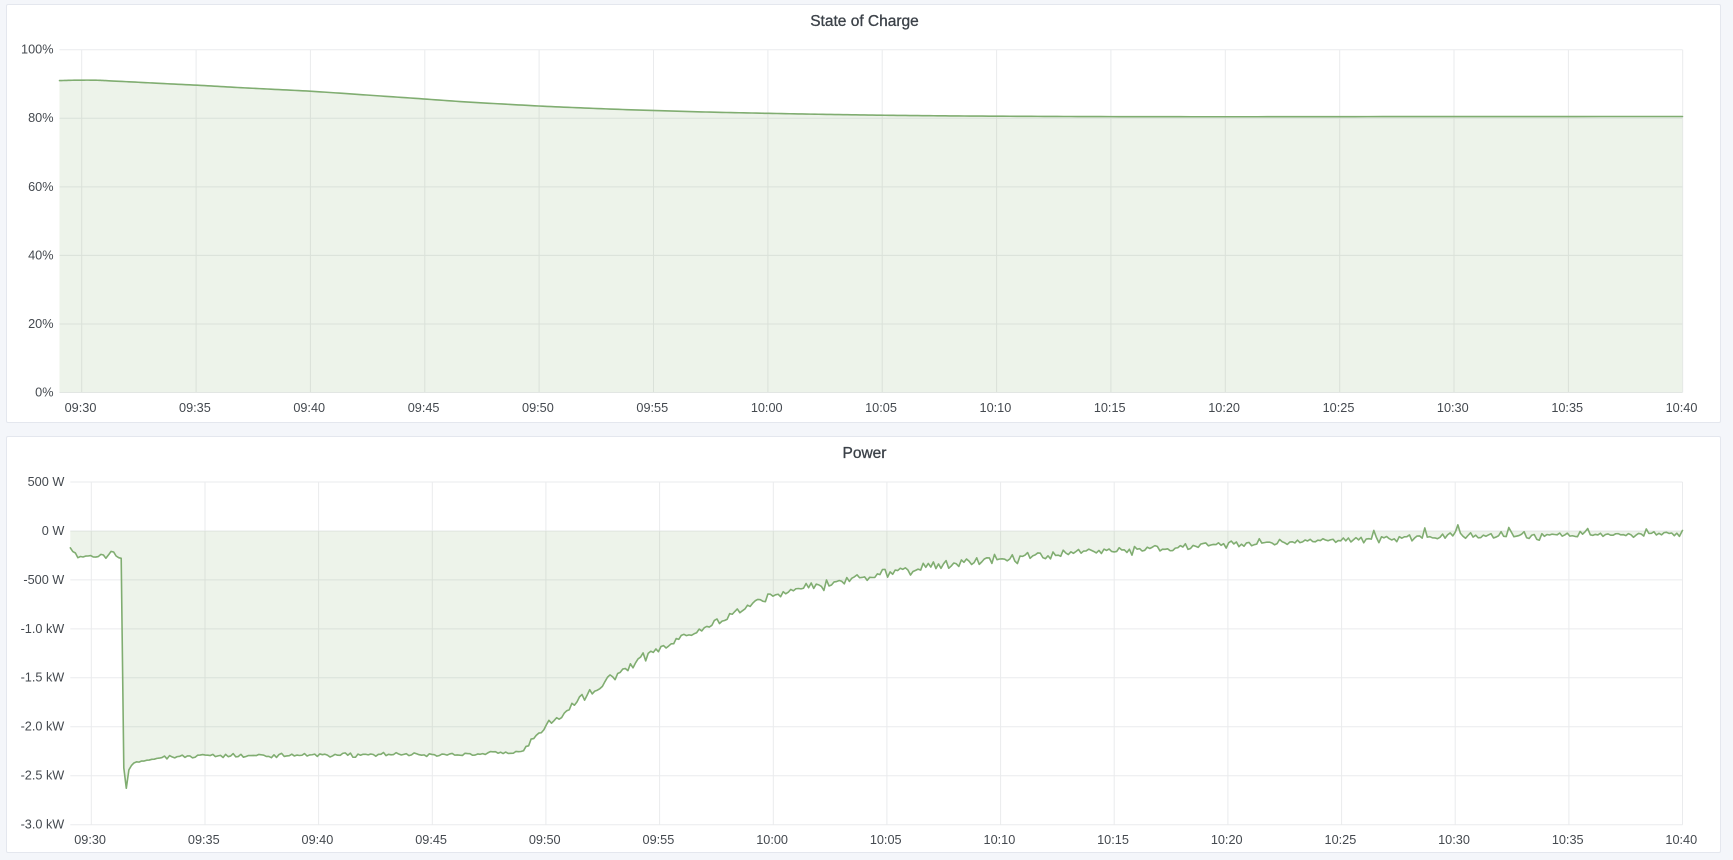  What do you see at coordinates (53, 531) in the screenshot?
I see `svg-text: 0 W` at bounding box center [53, 531].